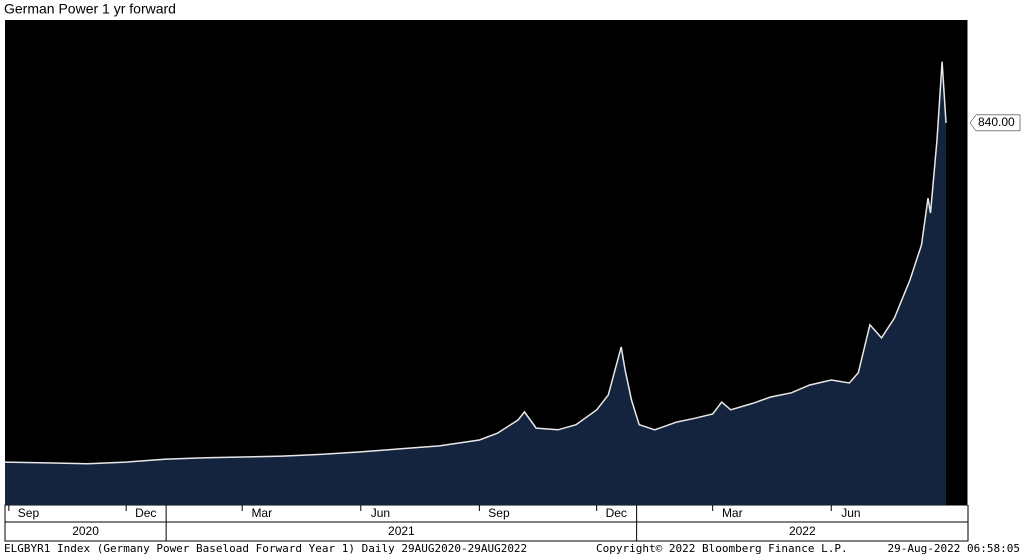 Image resolution: width=1024 pixels, height=557 pixels. What do you see at coordinates (401, 531) in the screenshot?
I see `year-label: 2021` at bounding box center [401, 531].